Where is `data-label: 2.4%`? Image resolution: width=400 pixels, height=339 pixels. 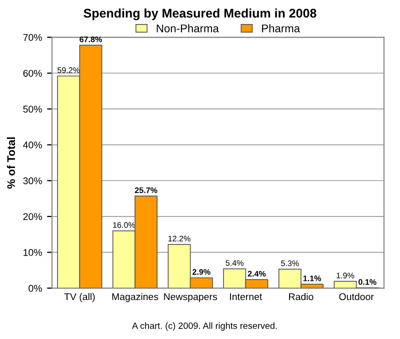 data-label: 2.4% is located at coordinates (257, 273).